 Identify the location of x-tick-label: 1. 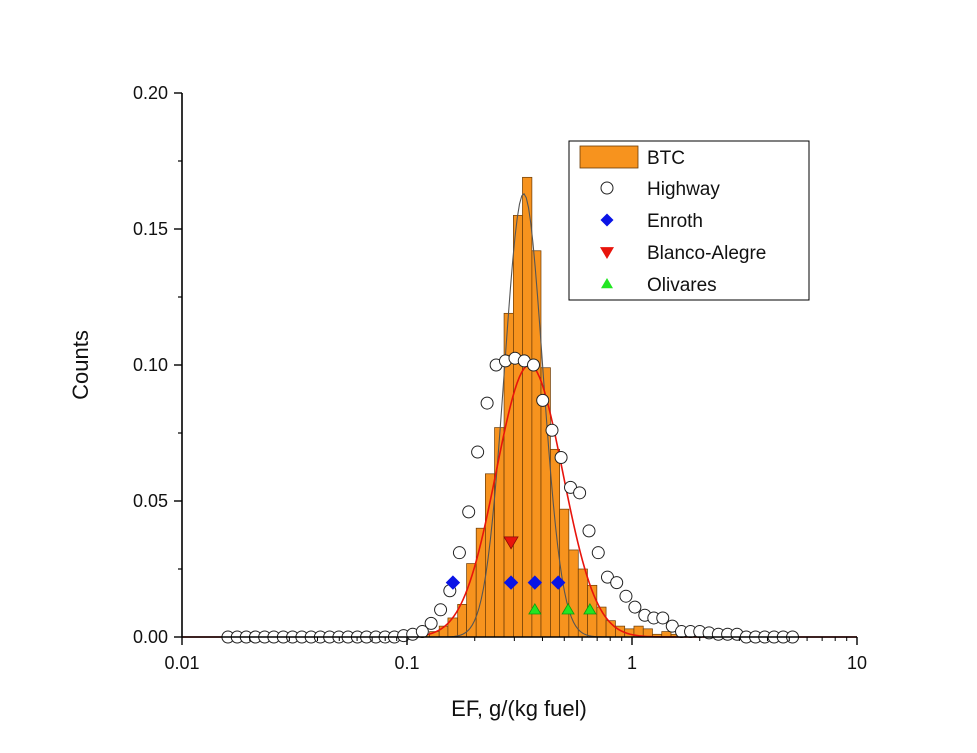
(632, 663).